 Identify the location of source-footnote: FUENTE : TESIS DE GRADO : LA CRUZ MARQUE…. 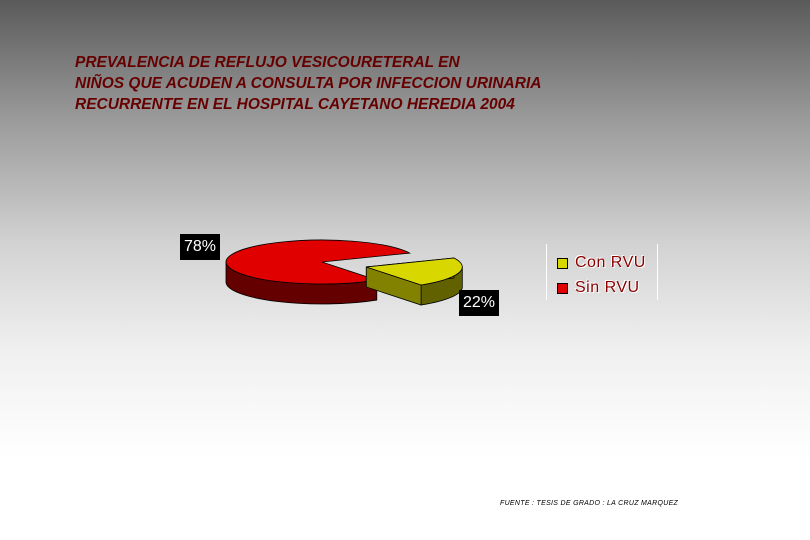
(589, 503).